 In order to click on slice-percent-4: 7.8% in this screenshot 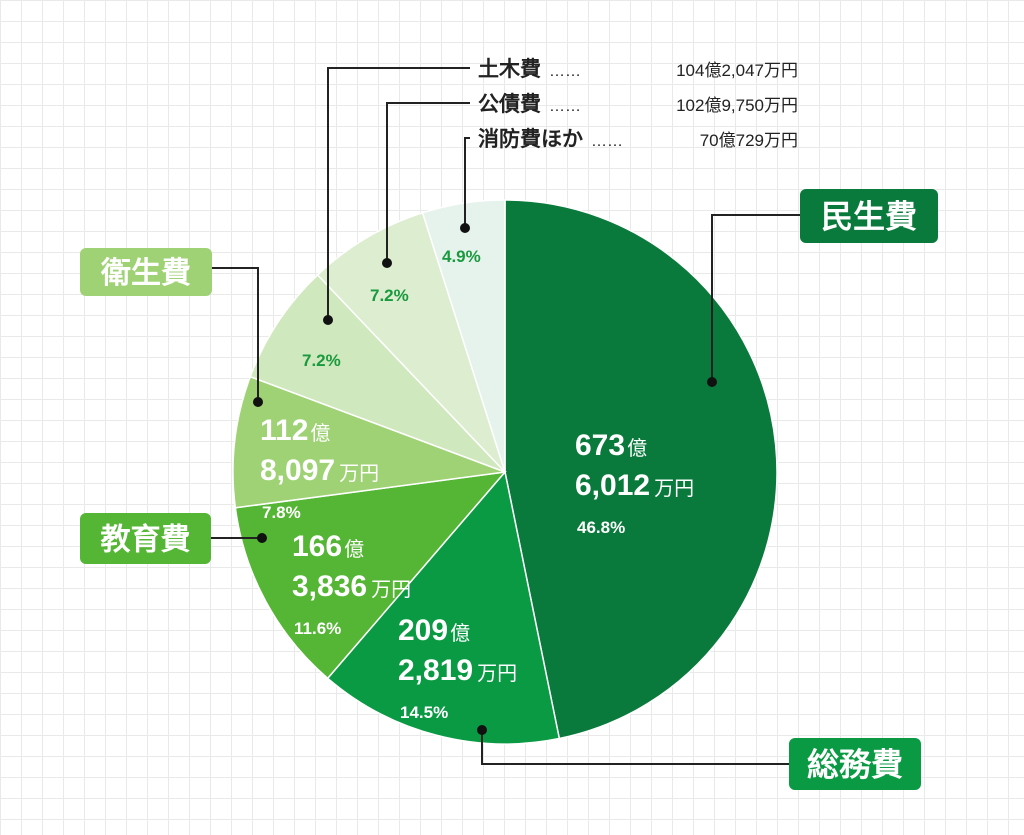, I will do `click(281, 512)`.